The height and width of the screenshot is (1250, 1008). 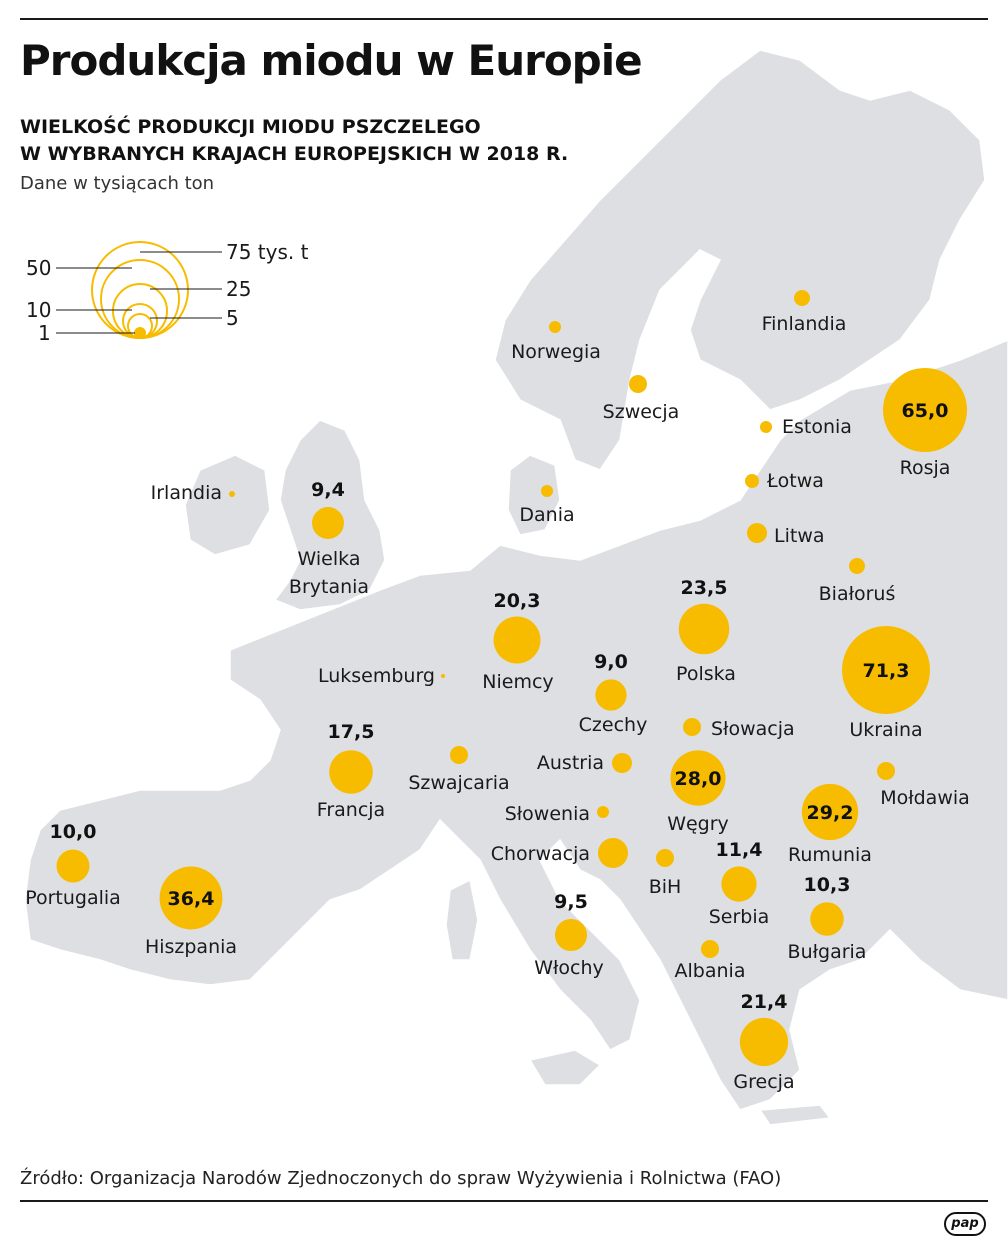 I want to click on bubble-portugalia, so click(x=73, y=866).